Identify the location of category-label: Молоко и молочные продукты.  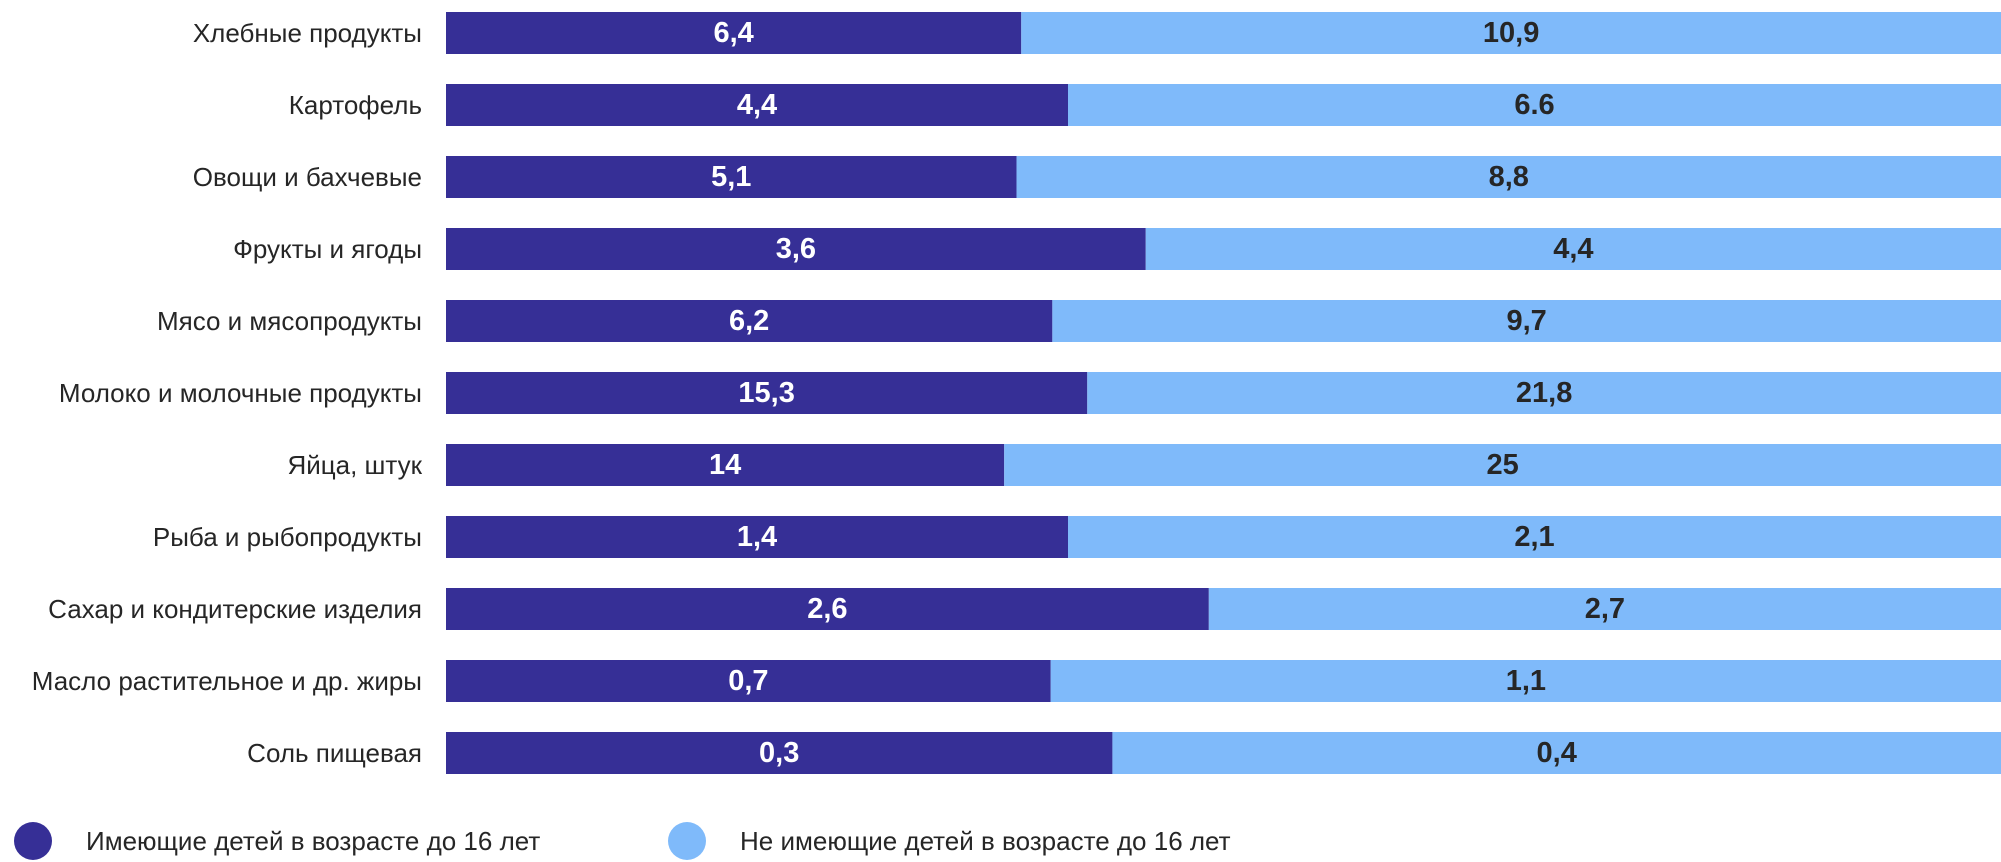
(240, 393).